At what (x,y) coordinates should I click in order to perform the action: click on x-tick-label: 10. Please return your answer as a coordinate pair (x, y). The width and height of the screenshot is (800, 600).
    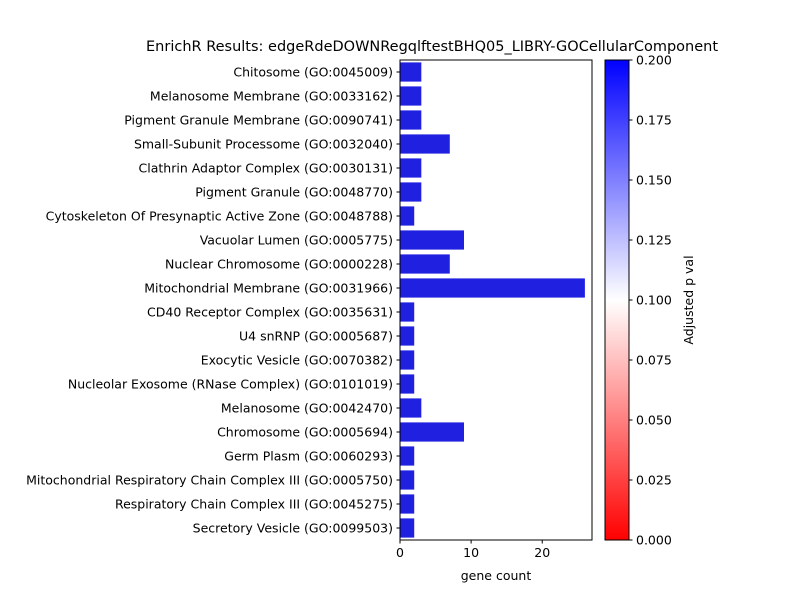
    Looking at the image, I should click on (471, 552).